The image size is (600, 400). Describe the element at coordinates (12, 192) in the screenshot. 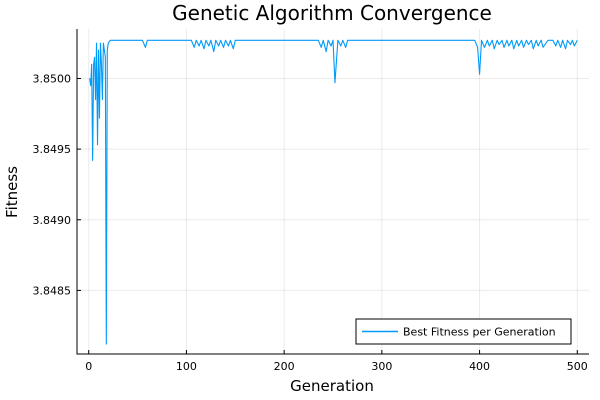

I see `y-axis-label: Fitness` at that location.